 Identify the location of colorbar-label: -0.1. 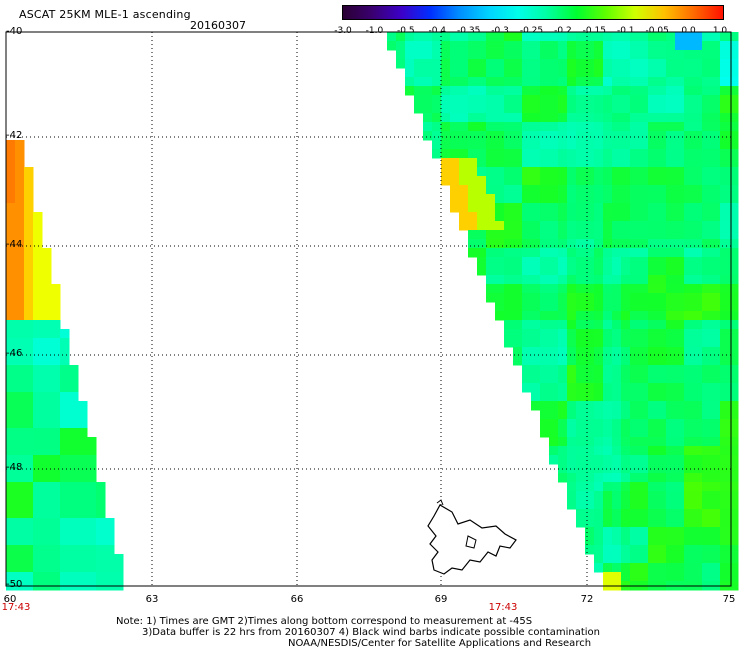
(625, 31).